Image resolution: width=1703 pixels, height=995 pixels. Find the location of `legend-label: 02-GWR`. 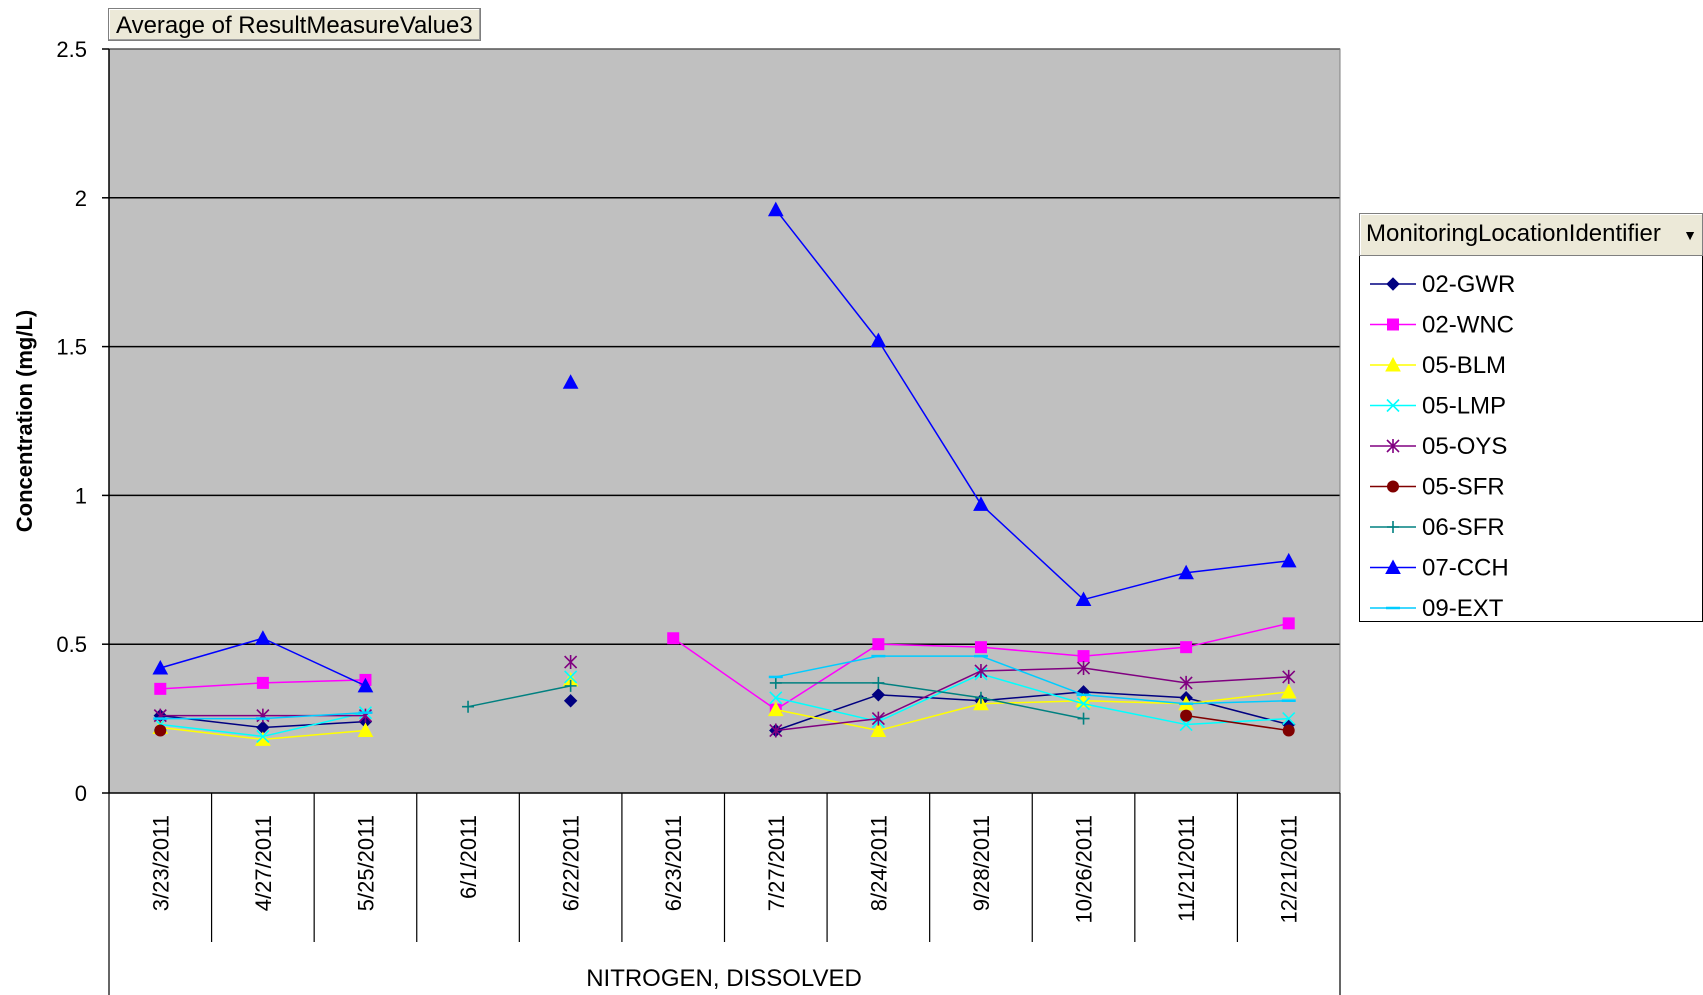

legend-label: 02-GWR is located at coordinates (1468, 284).